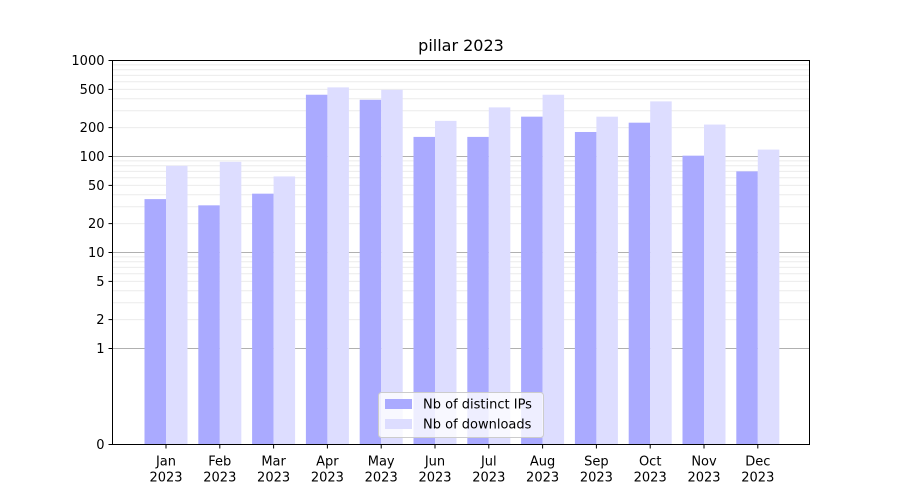 The image size is (900, 500). What do you see at coordinates (477, 405) in the screenshot?
I see `legend-label: Nb of distinct IPs` at bounding box center [477, 405].